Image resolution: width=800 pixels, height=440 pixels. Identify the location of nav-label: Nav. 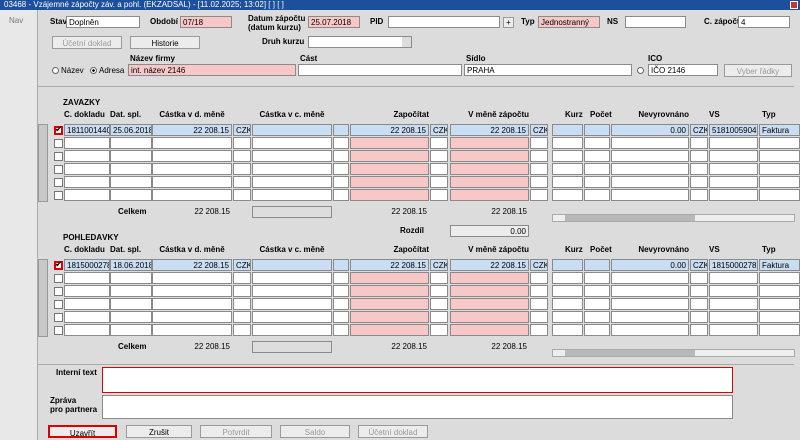
(16, 21).